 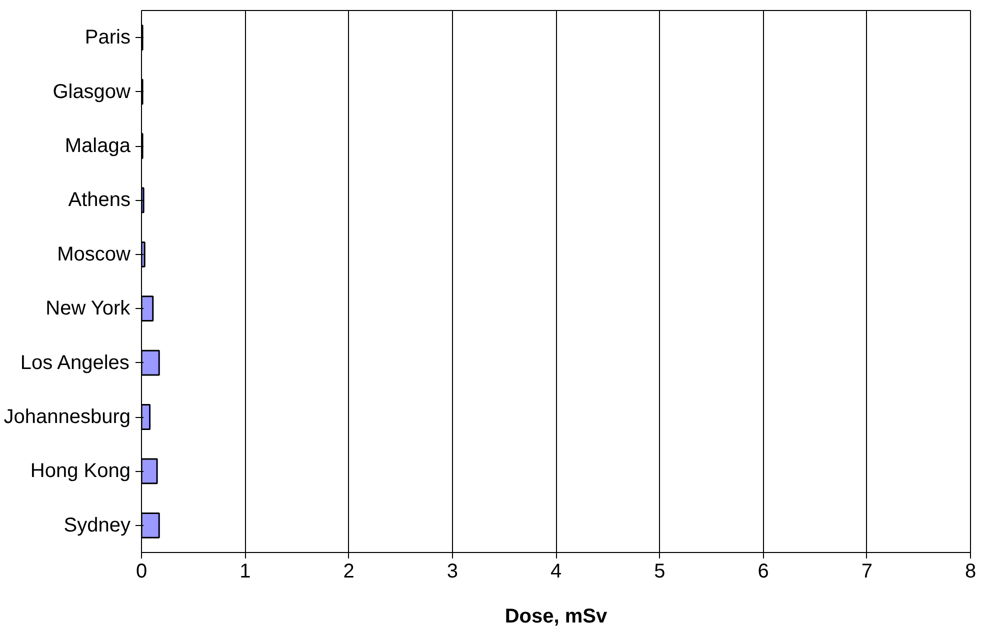 I want to click on x-tick-label: 0, so click(x=142, y=571).